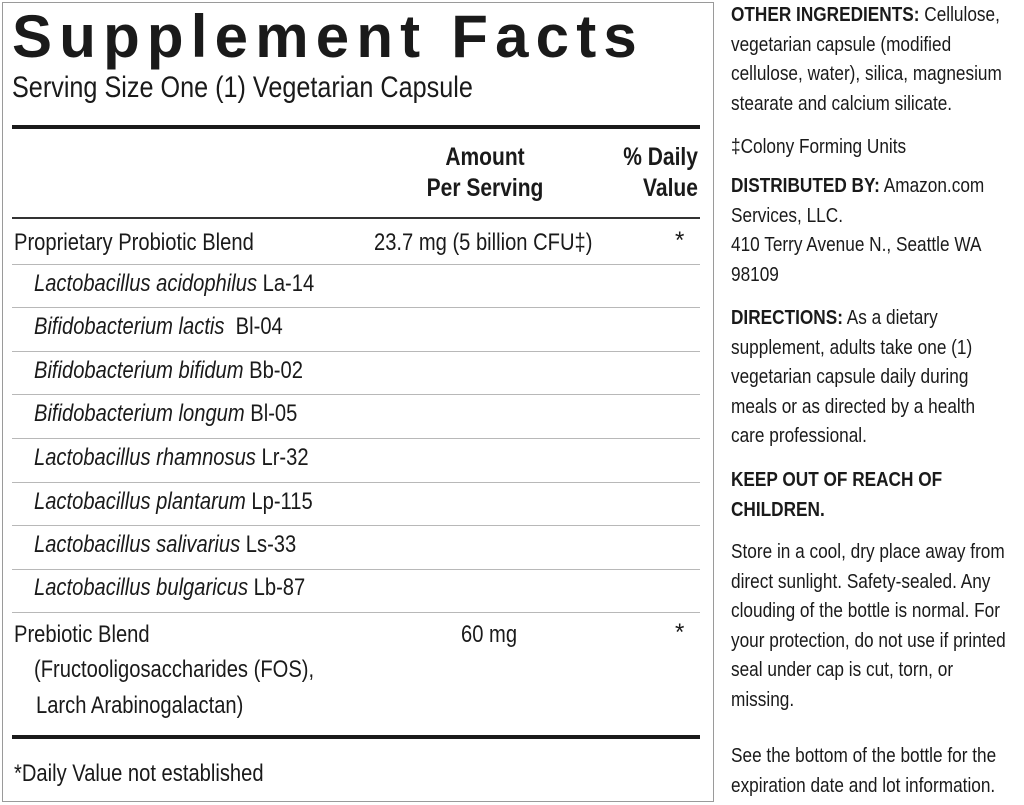 The width and height of the screenshot is (1024, 805). What do you see at coordinates (755, 274) in the screenshot?
I see `text-line: 98109` at bounding box center [755, 274].